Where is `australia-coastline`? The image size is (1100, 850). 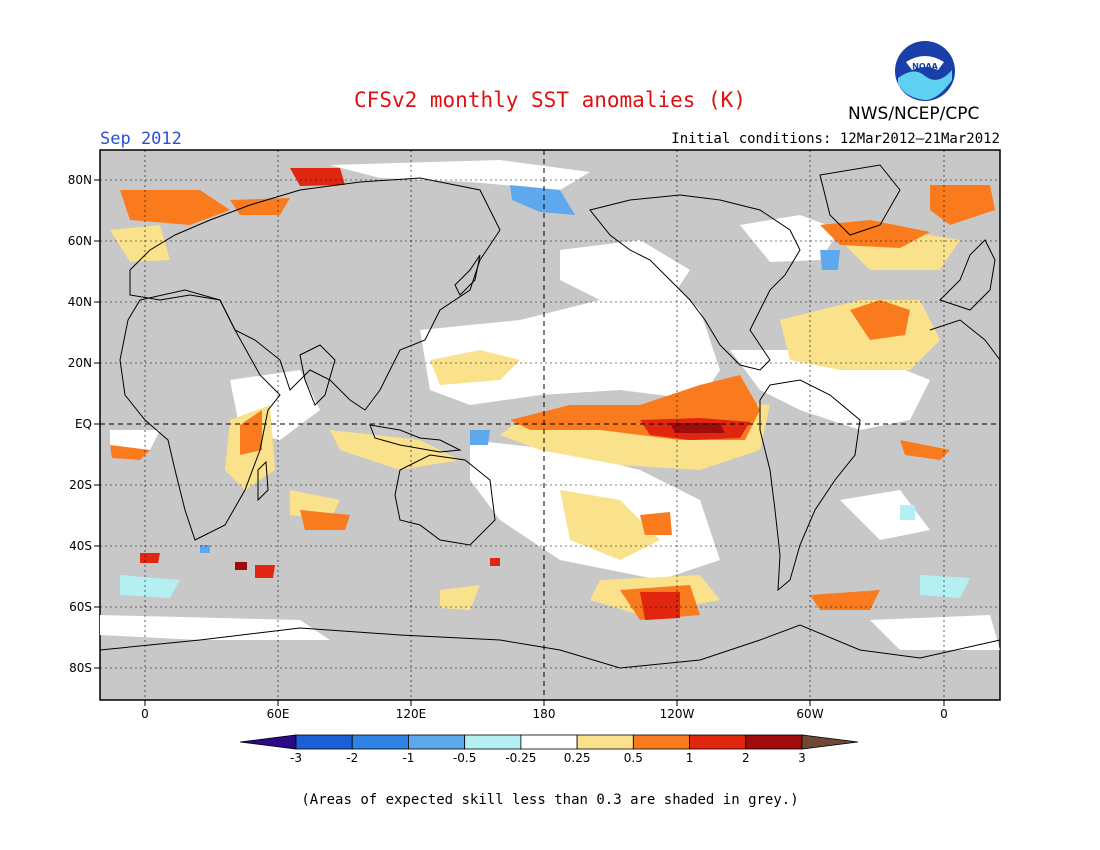
australia-coastline is located at coordinates (445, 500).